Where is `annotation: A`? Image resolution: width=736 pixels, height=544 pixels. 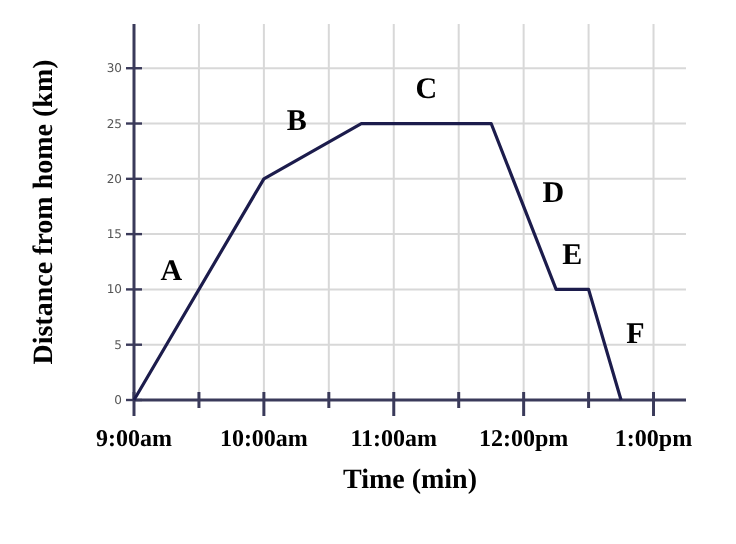 annotation: A is located at coordinates (171, 272).